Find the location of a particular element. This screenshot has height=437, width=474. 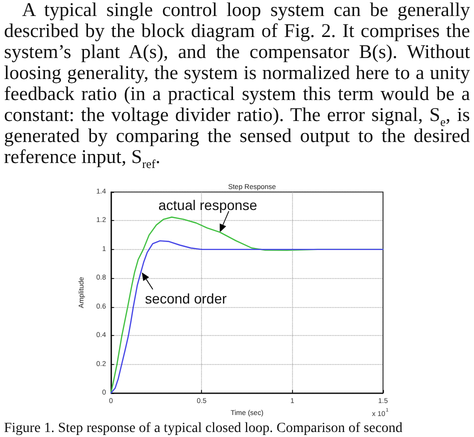

caption: Figure 1. Step response of a typical closed loop. Comparison of second is located at coordinates (204, 428).